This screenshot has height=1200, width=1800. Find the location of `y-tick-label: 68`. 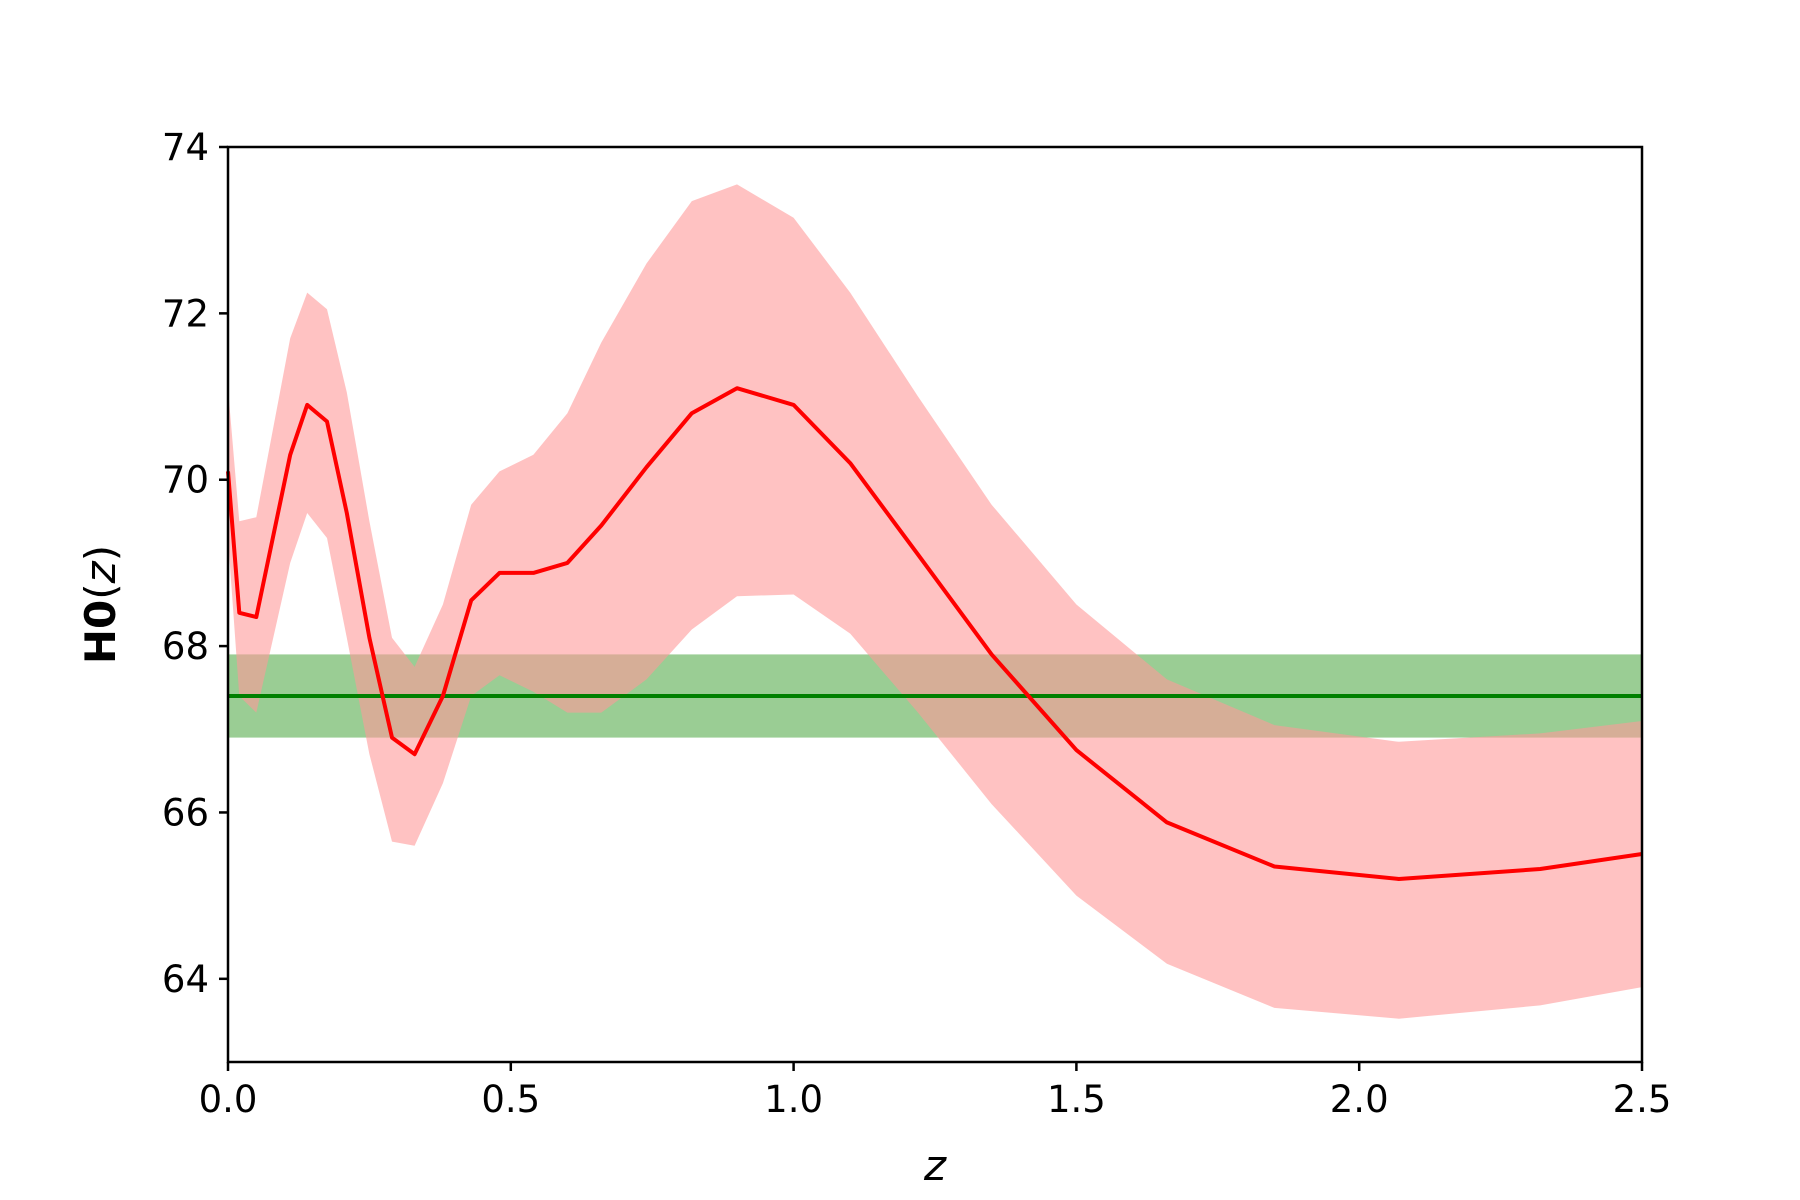

y-tick-label: 68 is located at coordinates (185, 646).